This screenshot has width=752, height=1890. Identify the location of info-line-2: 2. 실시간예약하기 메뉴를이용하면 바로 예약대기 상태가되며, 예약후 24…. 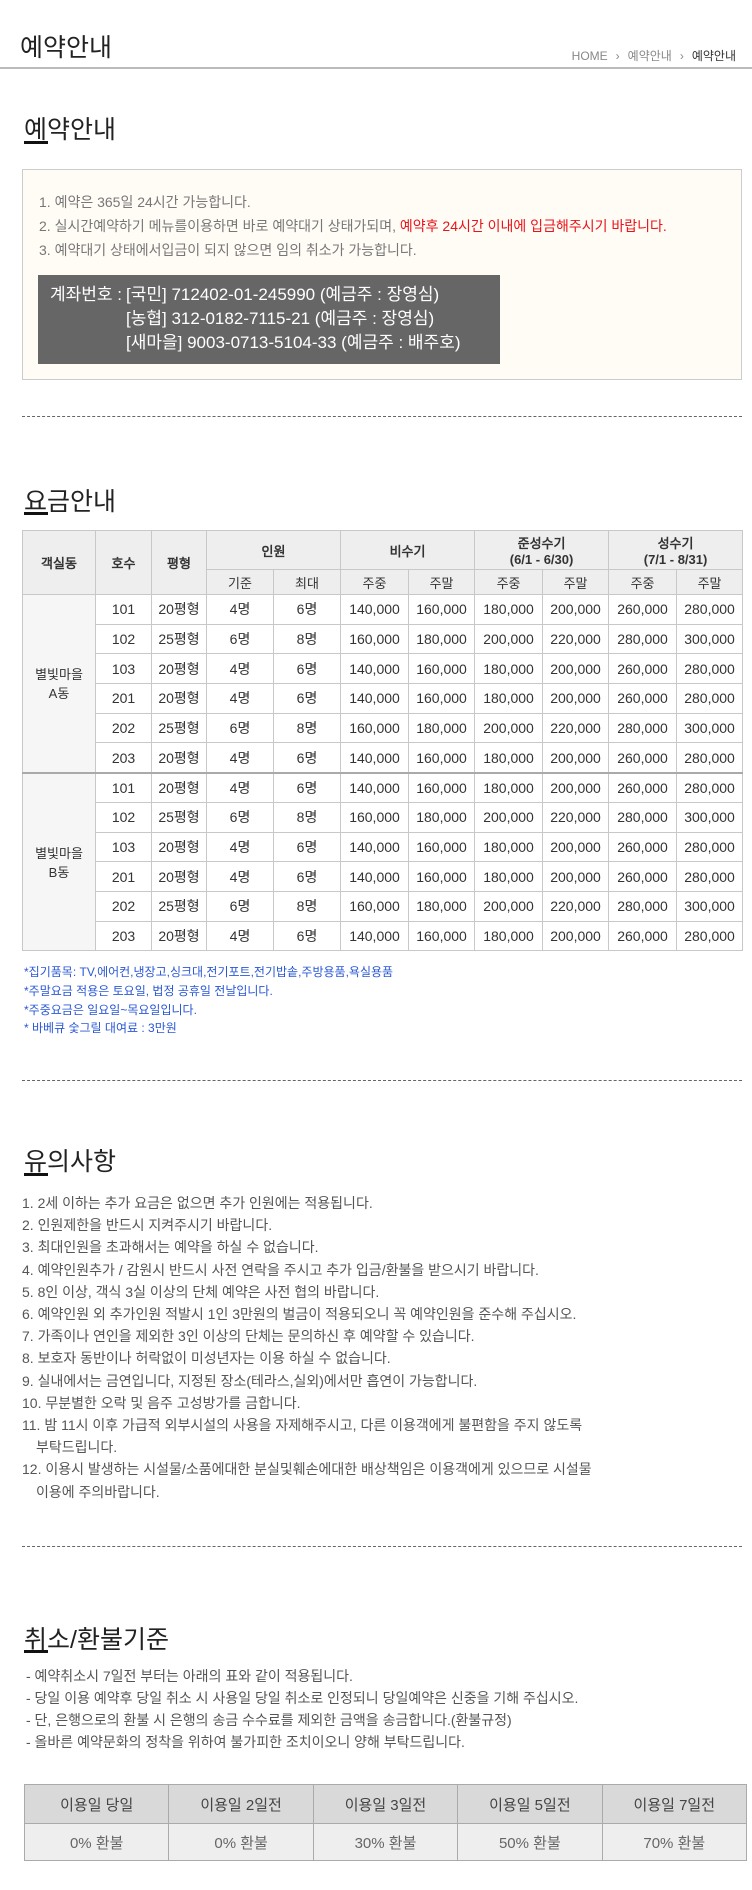
(353, 226).